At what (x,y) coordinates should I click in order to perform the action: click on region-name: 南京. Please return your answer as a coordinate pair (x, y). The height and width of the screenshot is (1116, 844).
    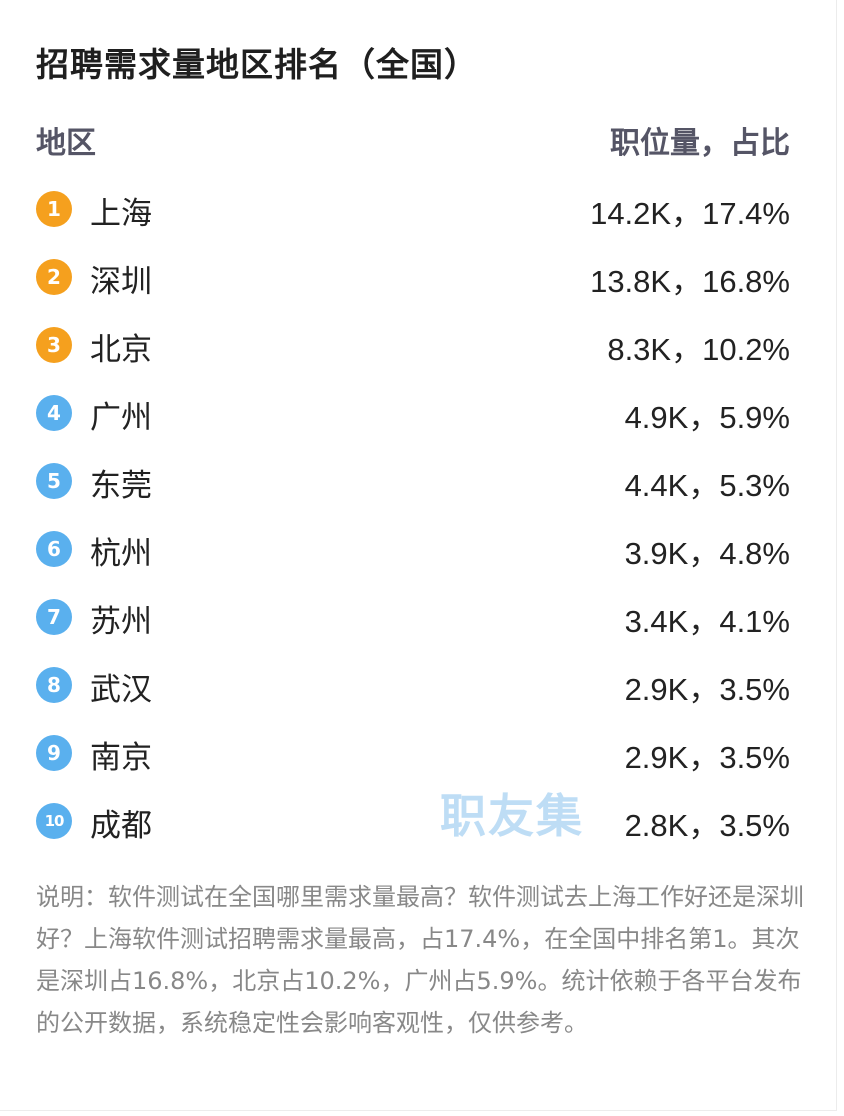
    Looking at the image, I should click on (121, 758).